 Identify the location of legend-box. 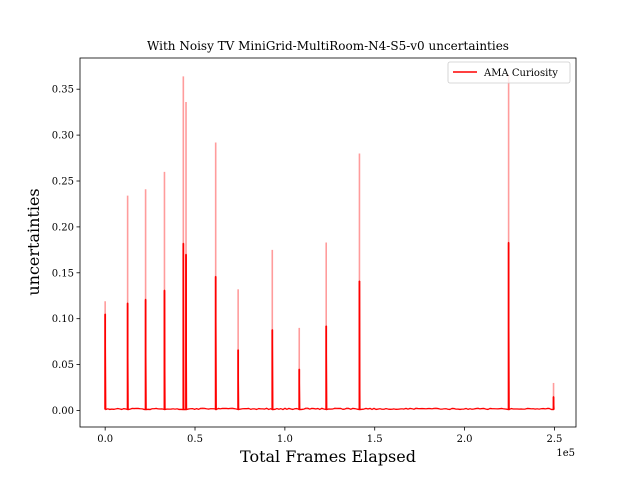
(509, 72).